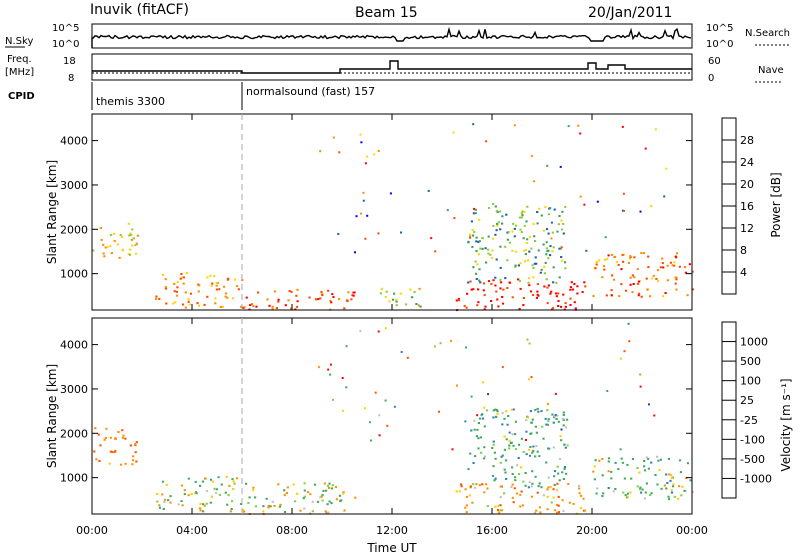  What do you see at coordinates (391, 37) in the screenshot?
I see `nsky-trace` at bounding box center [391, 37].